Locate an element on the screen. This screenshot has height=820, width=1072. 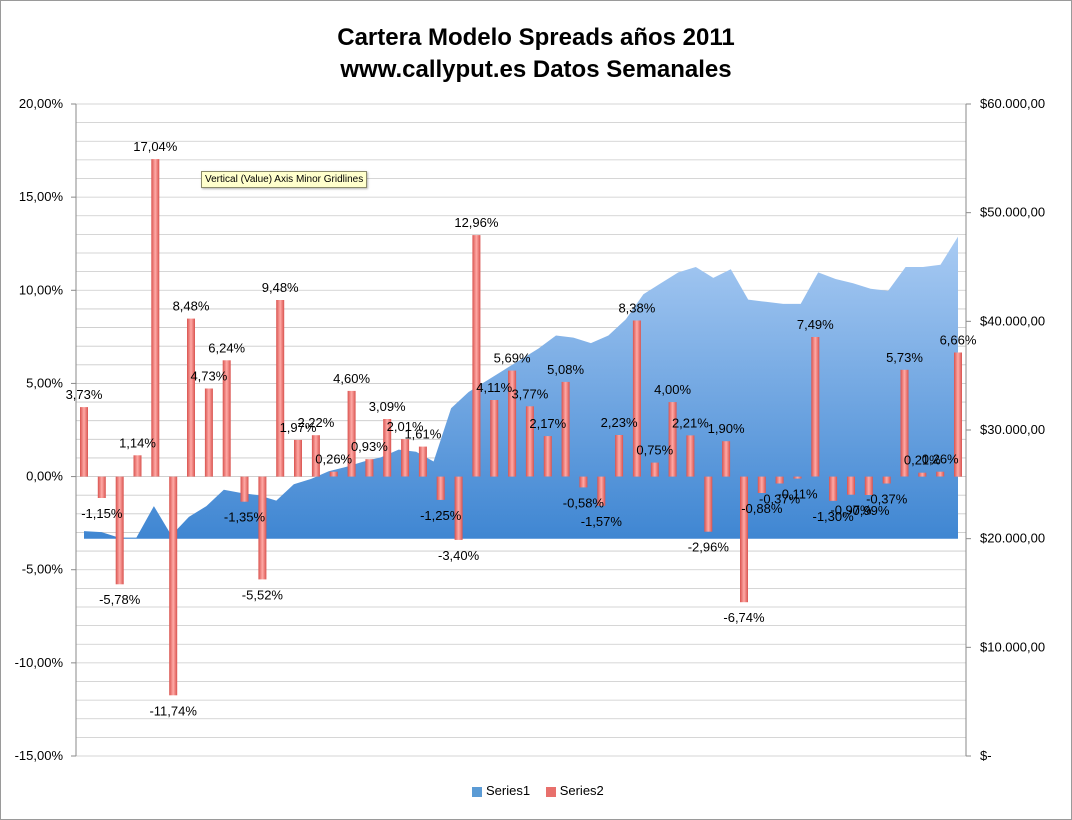
left-tick-label: 0,00% is located at coordinates (44, 476).